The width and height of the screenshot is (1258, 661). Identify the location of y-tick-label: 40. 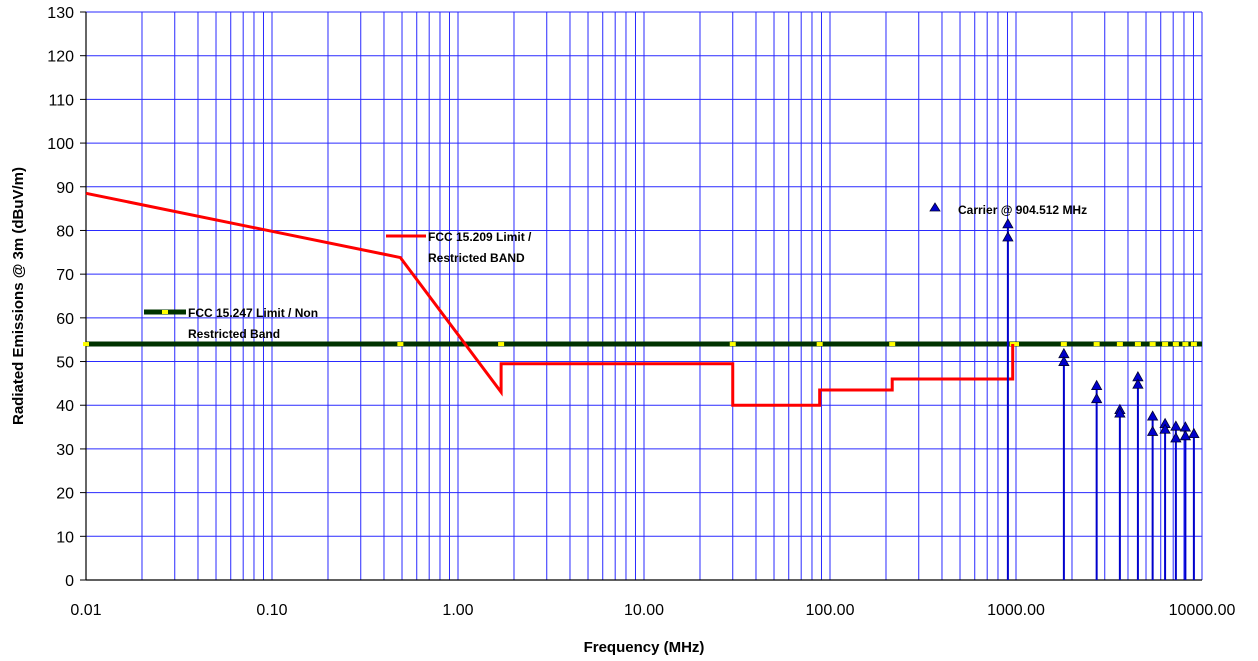
(65, 406).